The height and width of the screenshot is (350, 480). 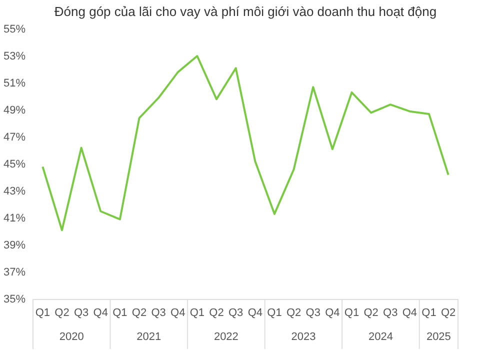 I want to click on y-tick-label: 37%, so click(x=14, y=272).